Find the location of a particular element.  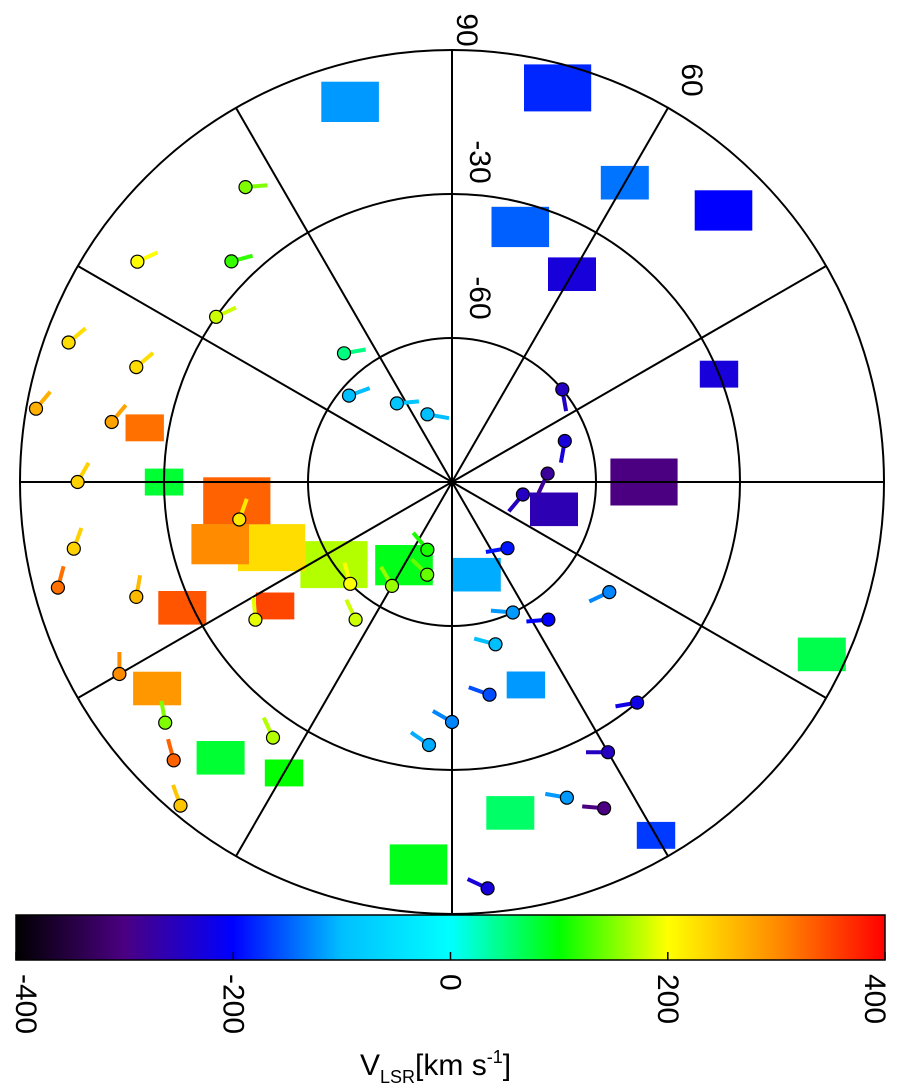

latitude-label-1: -30 is located at coordinates (479, 161).